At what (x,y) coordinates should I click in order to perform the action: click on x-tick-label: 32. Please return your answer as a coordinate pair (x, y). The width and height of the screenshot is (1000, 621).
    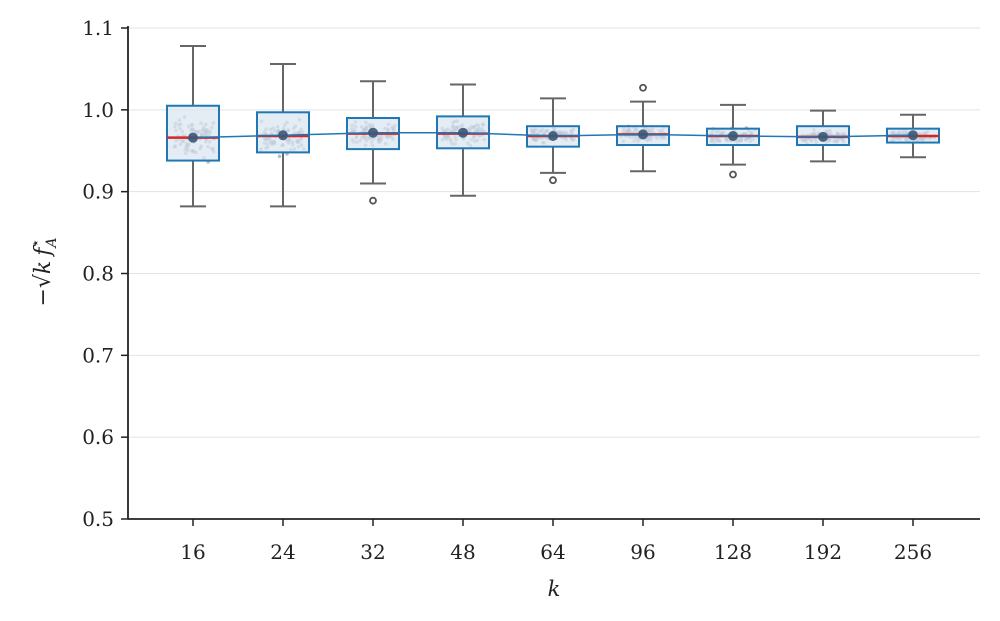
    Looking at the image, I should click on (372, 552).